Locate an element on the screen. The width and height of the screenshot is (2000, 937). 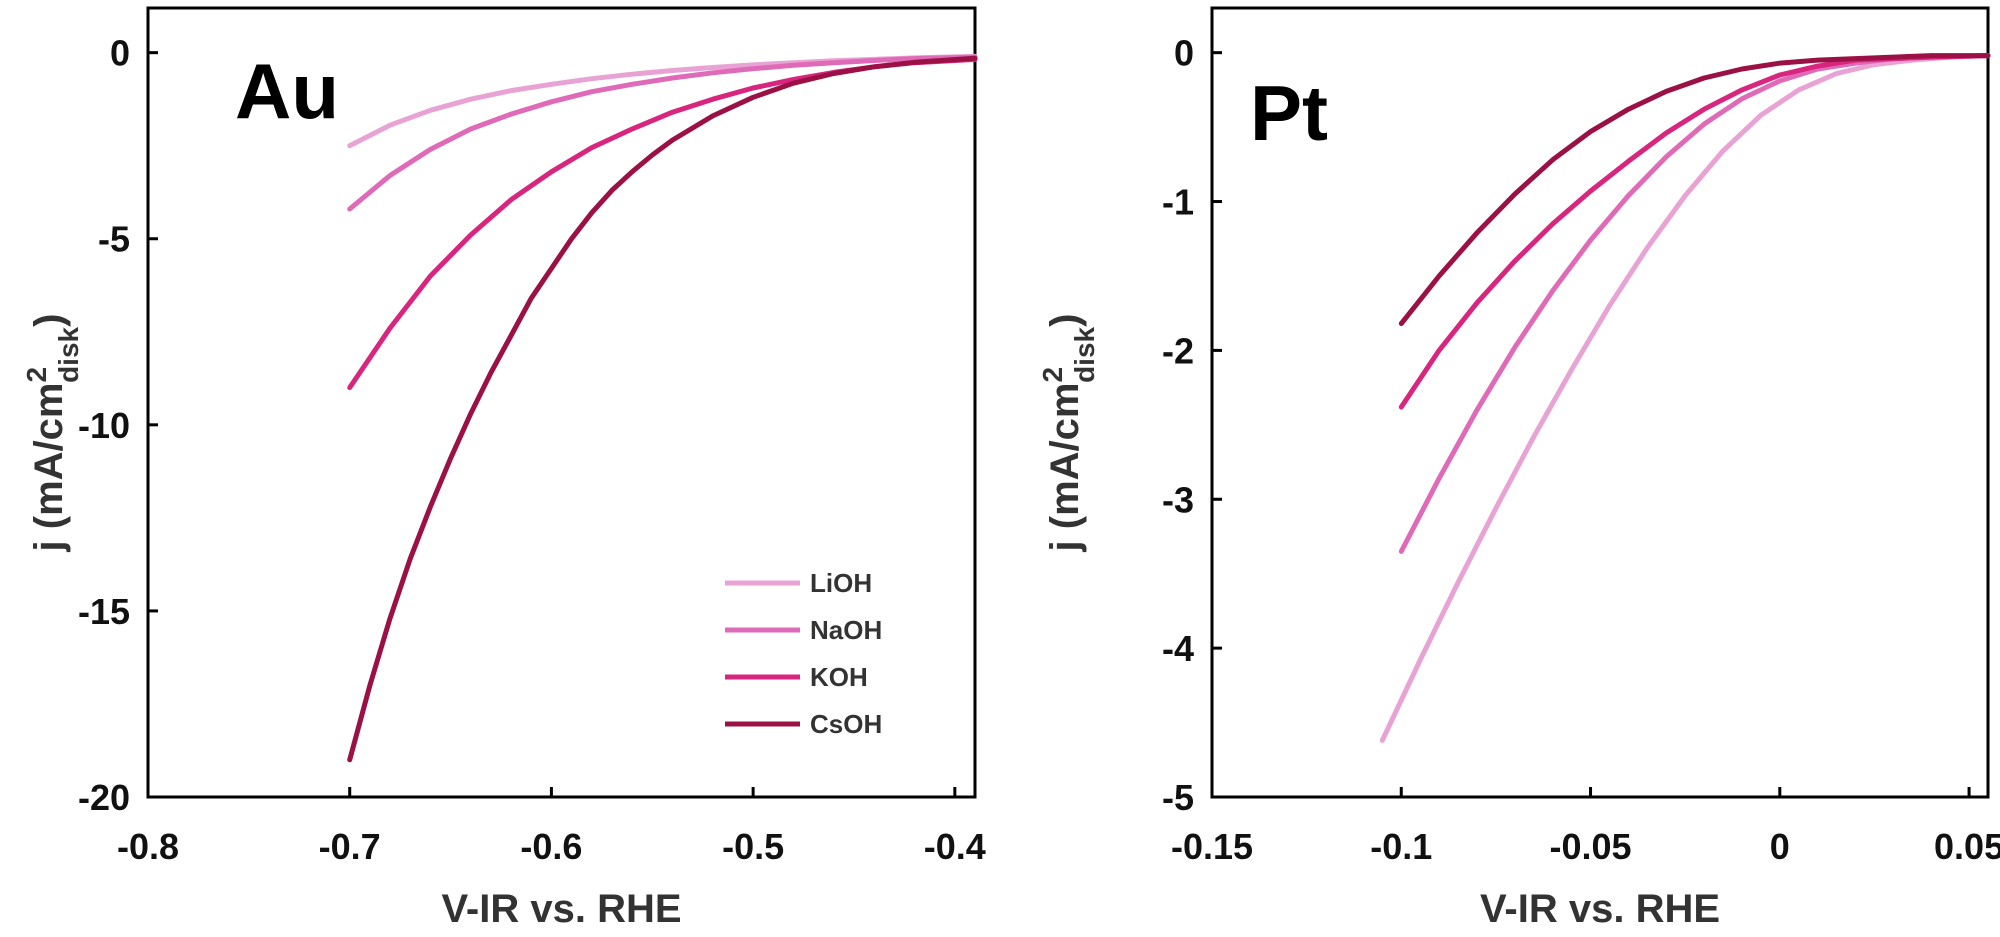
chart-pt-y-tick-label: -5 is located at coordinates (1178, 797).